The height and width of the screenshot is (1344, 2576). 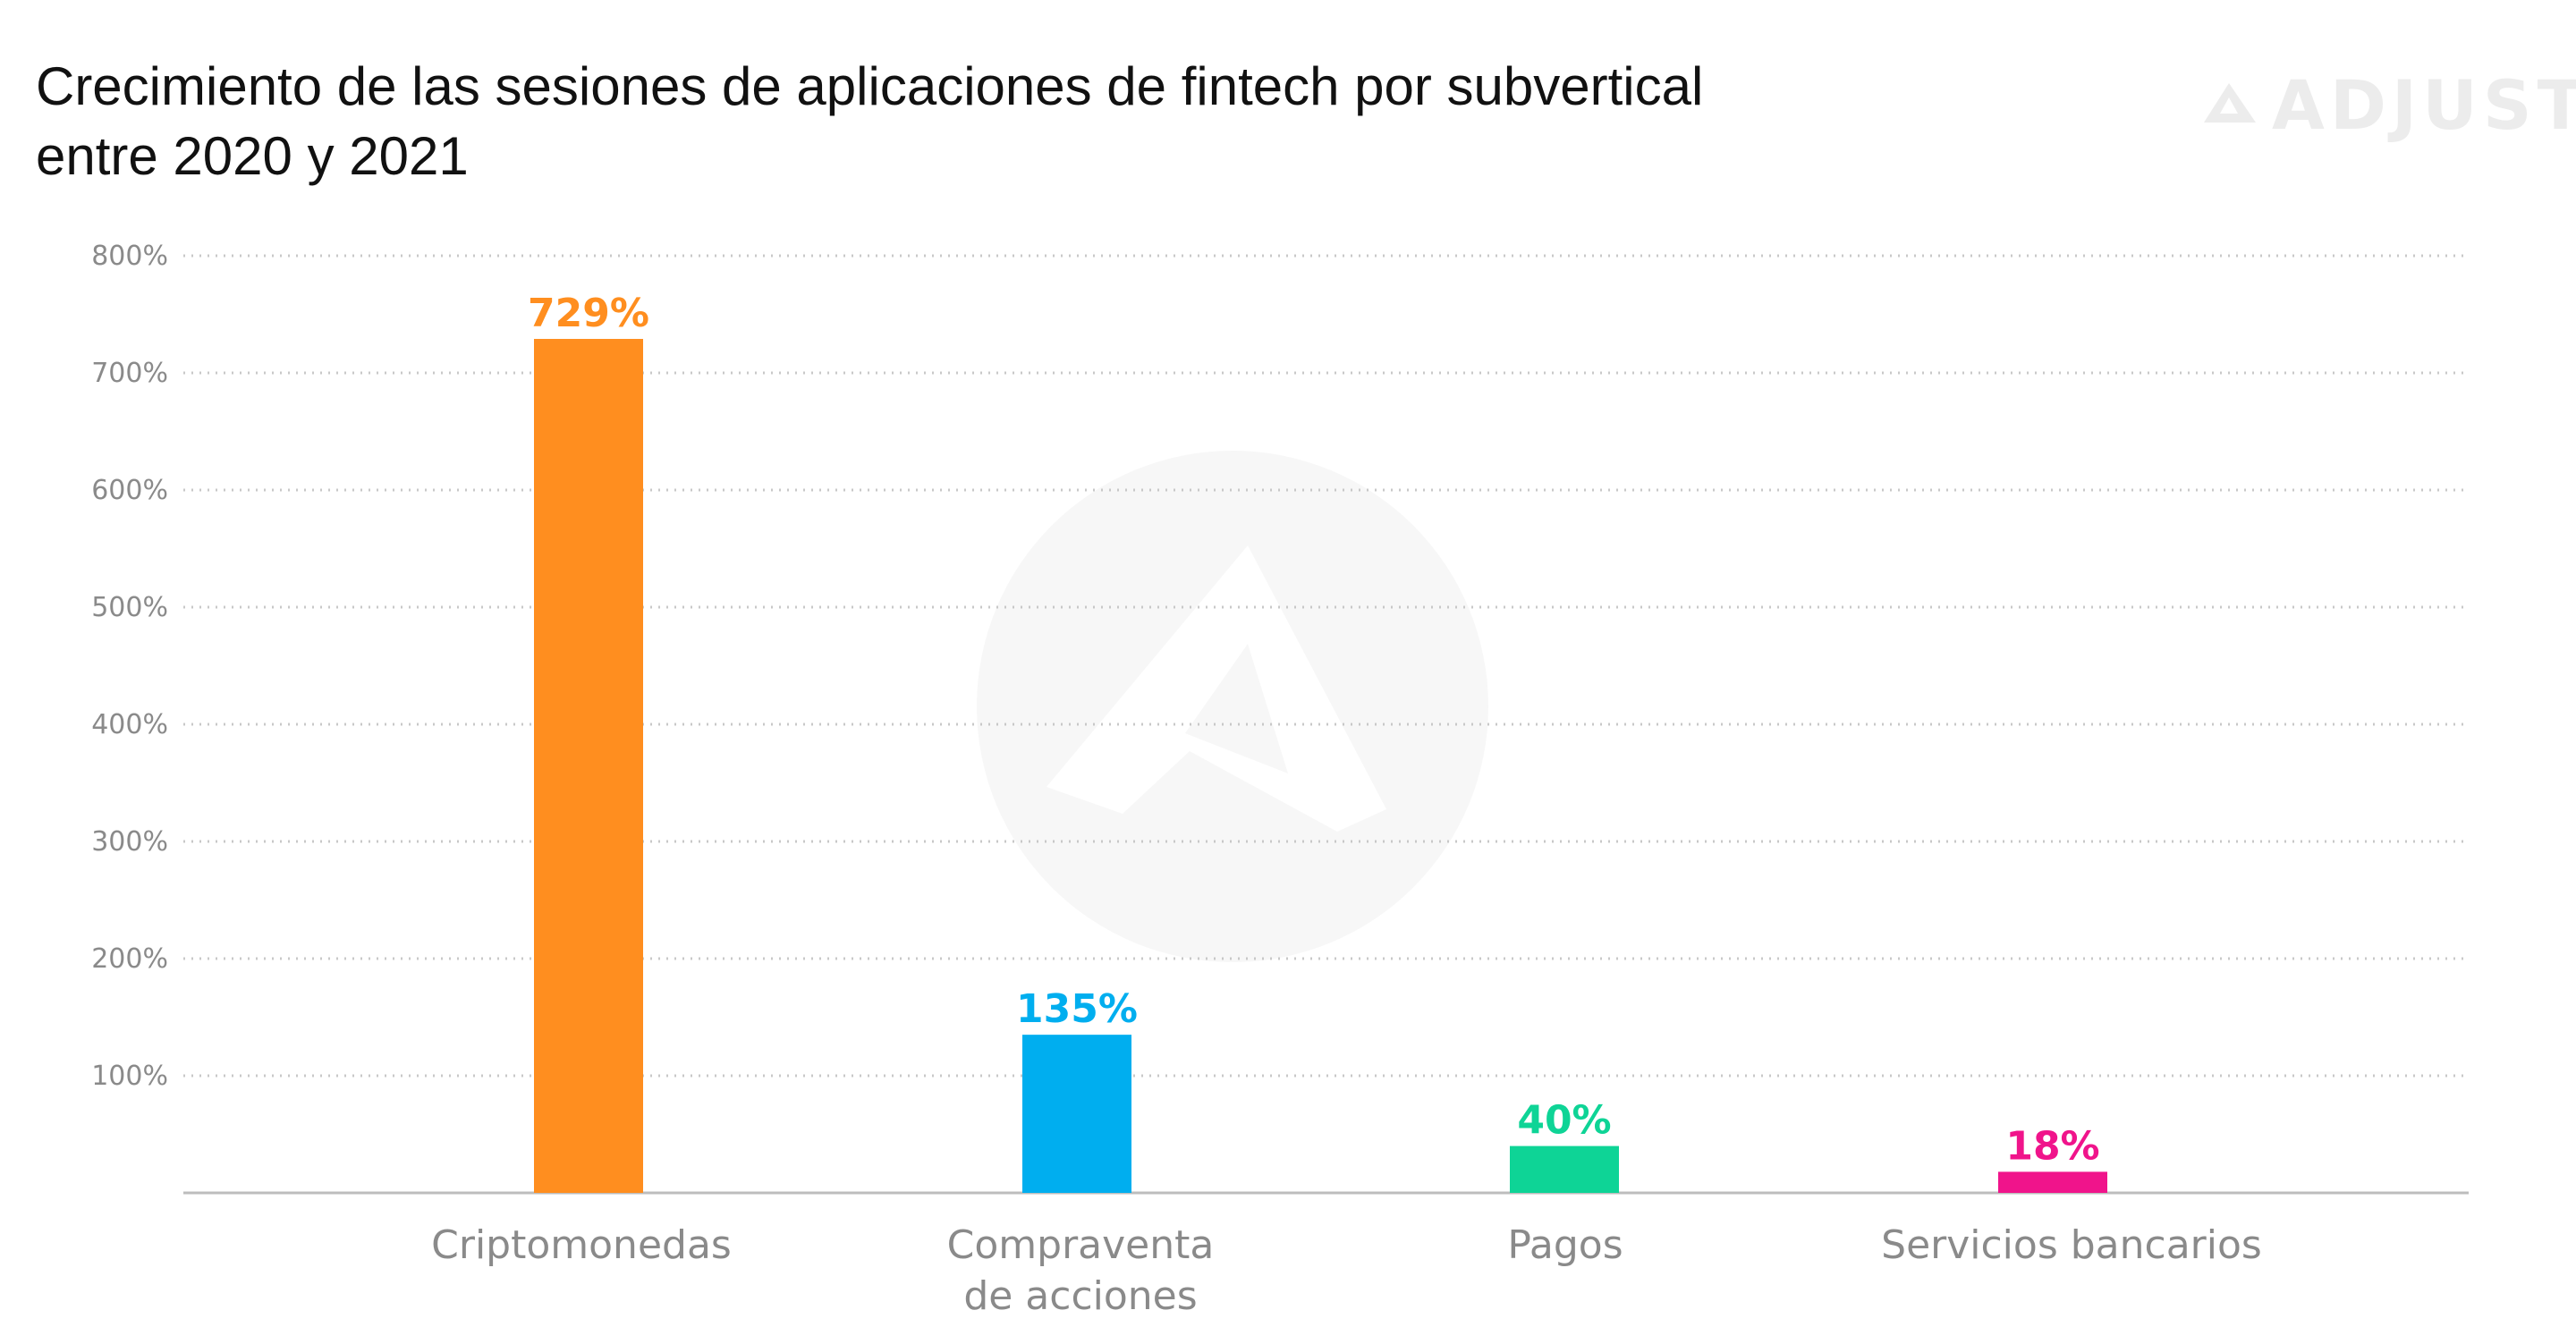 I want to click on y-tick-label: 500%, so click(x=129, y=607).